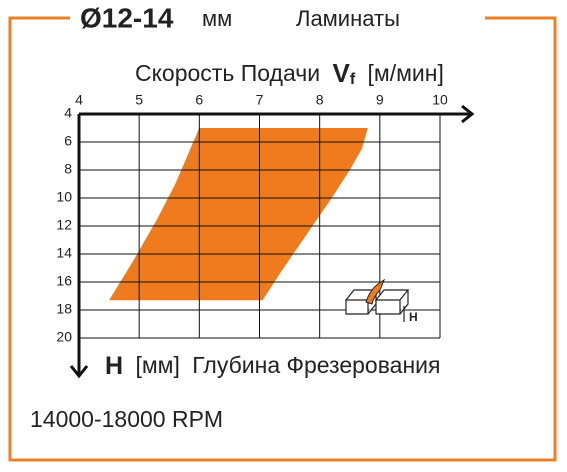 Image resolution: width=567 pixels, height=472 pixels. I want to click on y-tick-label: 20, so click(64, 337).